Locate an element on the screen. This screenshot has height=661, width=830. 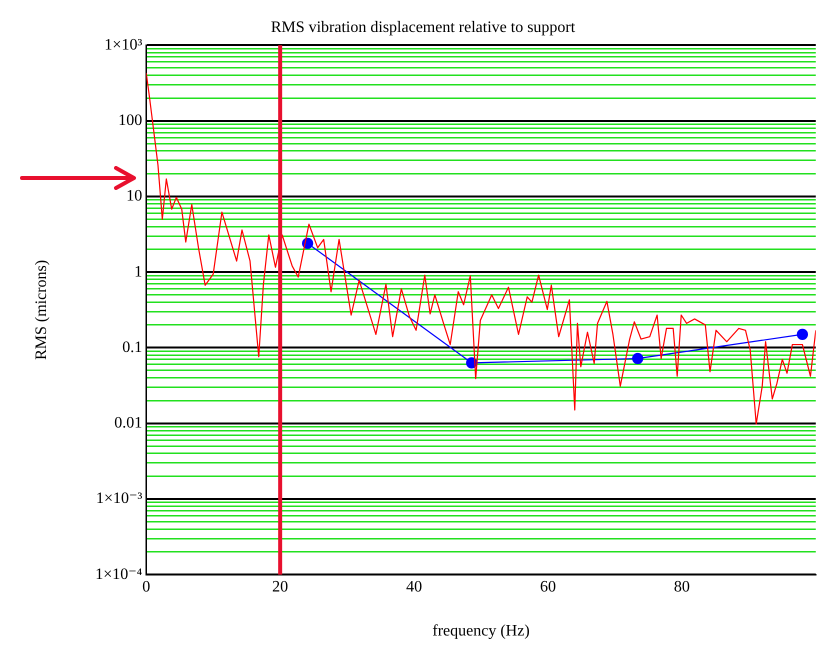
x-tick-label: 20 is located at coordinates (280, 587).